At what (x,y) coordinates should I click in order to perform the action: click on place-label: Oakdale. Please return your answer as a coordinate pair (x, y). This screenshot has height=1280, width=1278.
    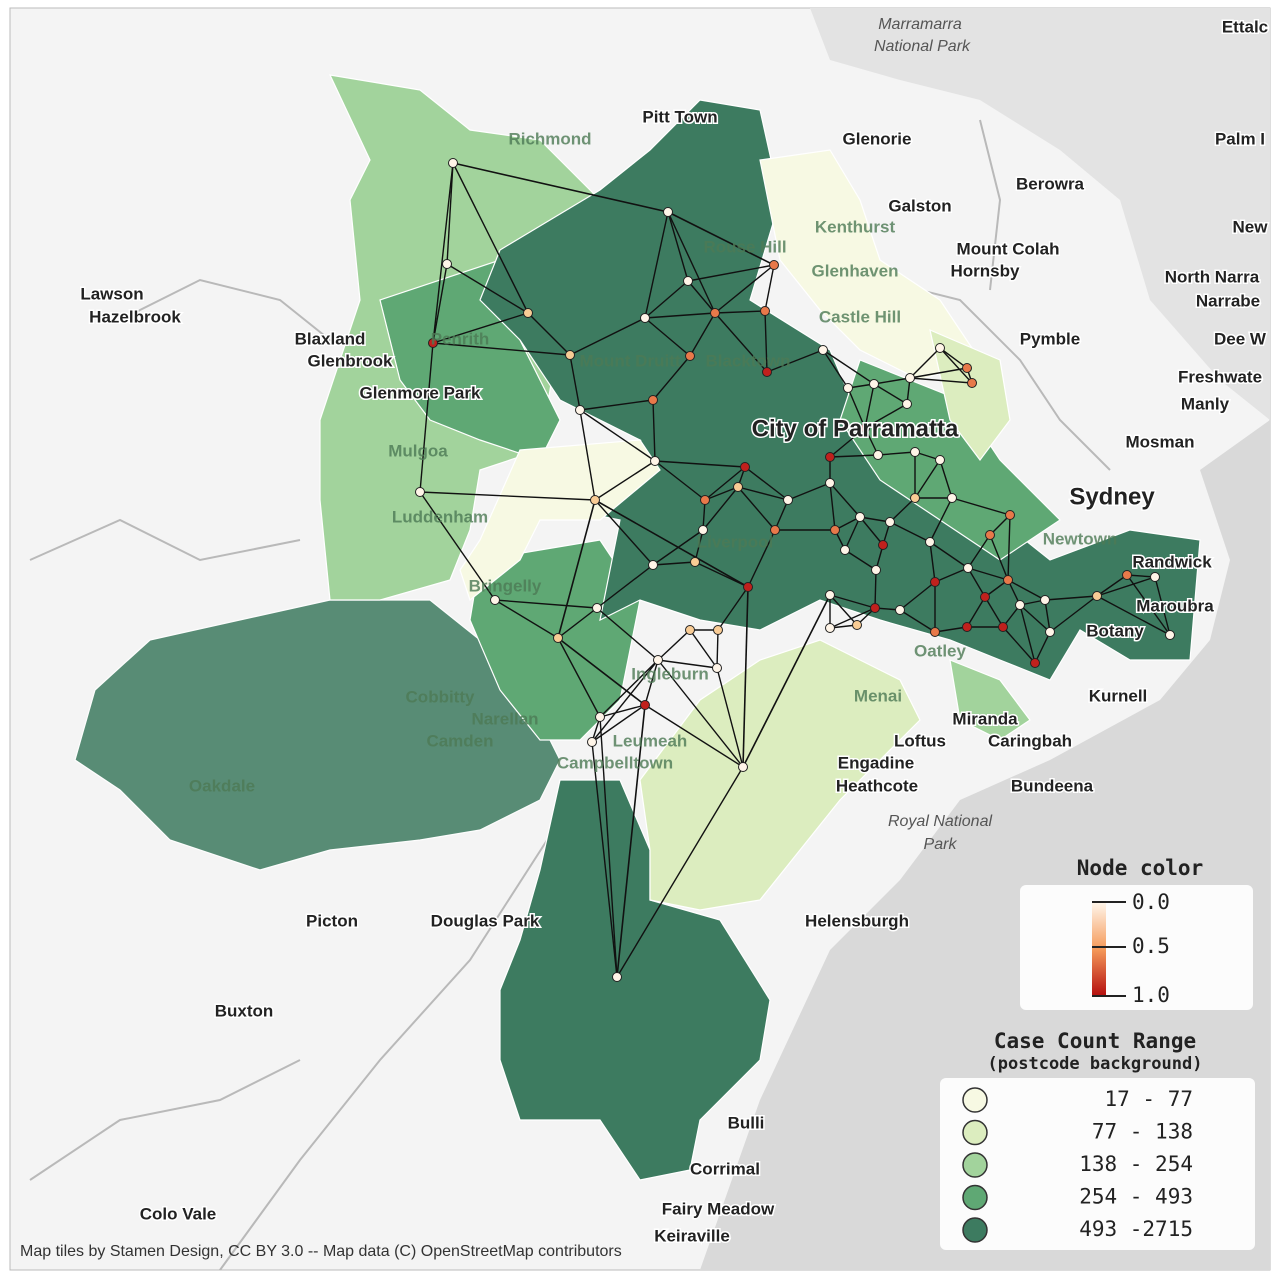
    Looking at the image, I should click on (222, 785).